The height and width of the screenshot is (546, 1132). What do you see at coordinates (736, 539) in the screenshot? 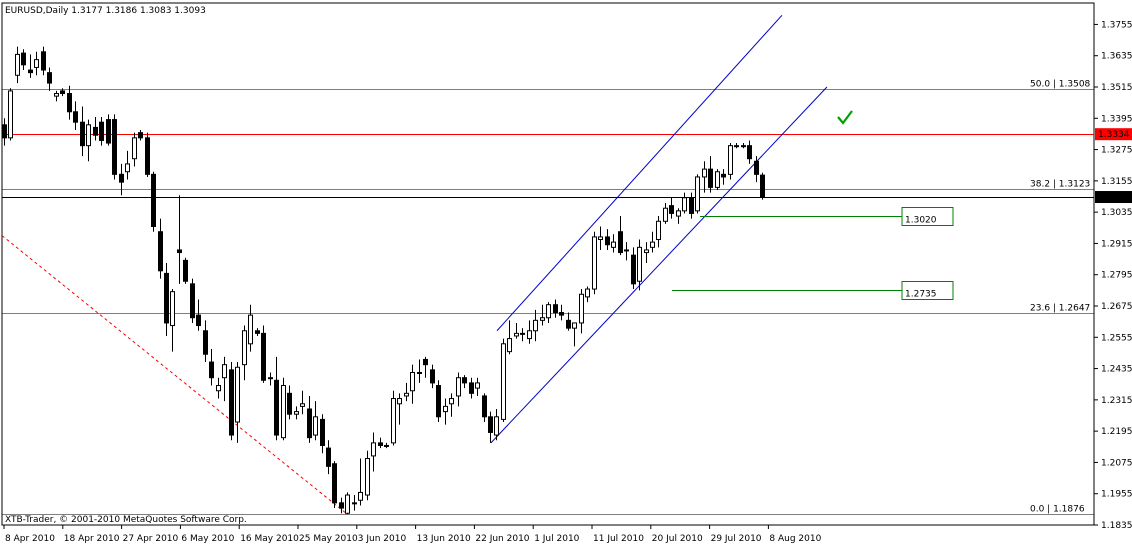
I see `x-tick-label: 29 Jul 2010` at bounding box center [736, 539].